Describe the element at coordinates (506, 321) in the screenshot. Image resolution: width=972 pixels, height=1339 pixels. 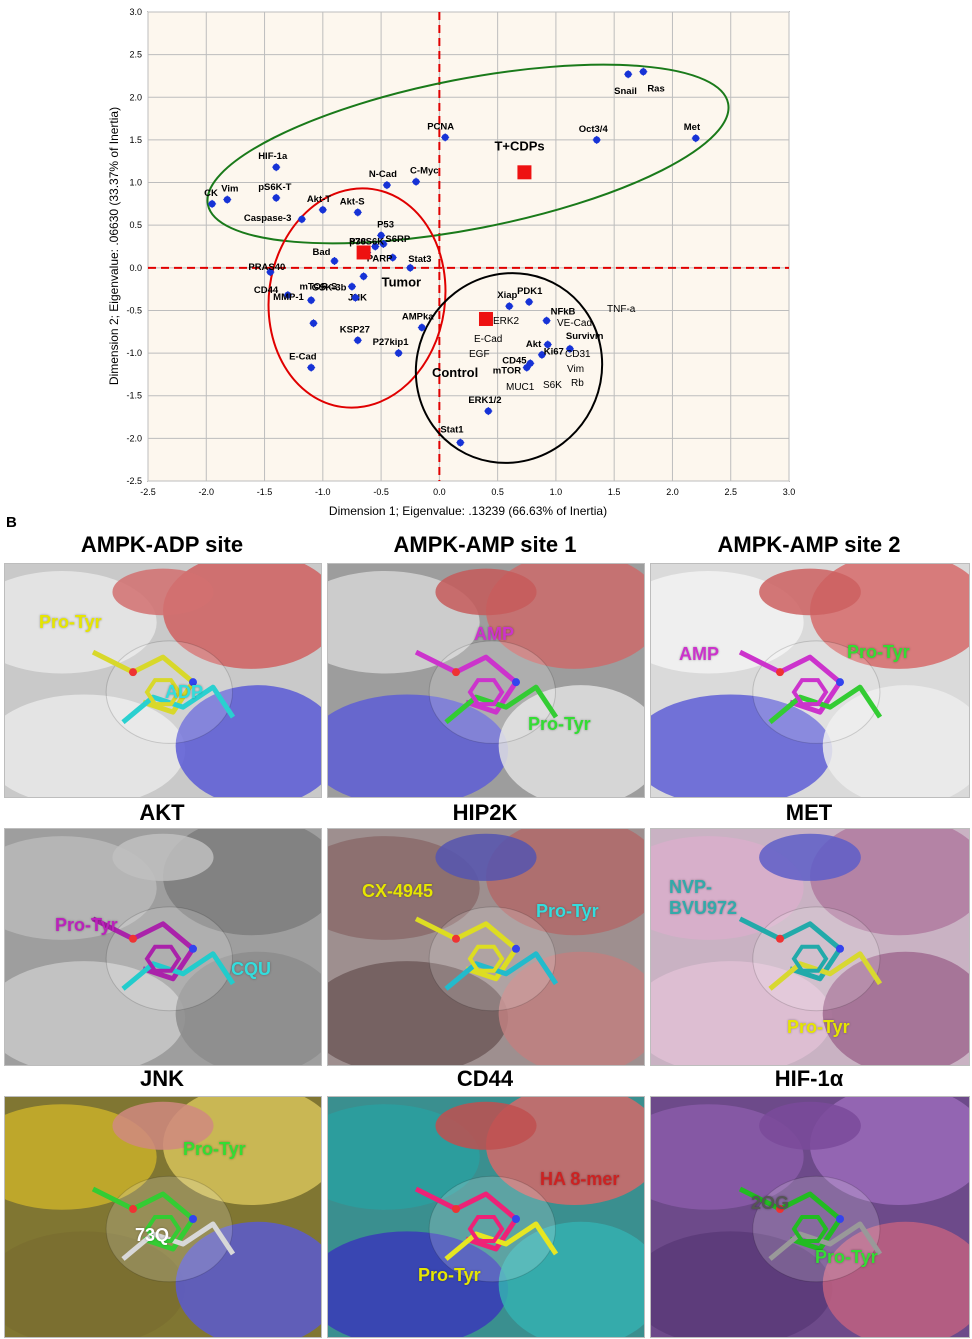
I see `plain-label: ERK2` at that location.